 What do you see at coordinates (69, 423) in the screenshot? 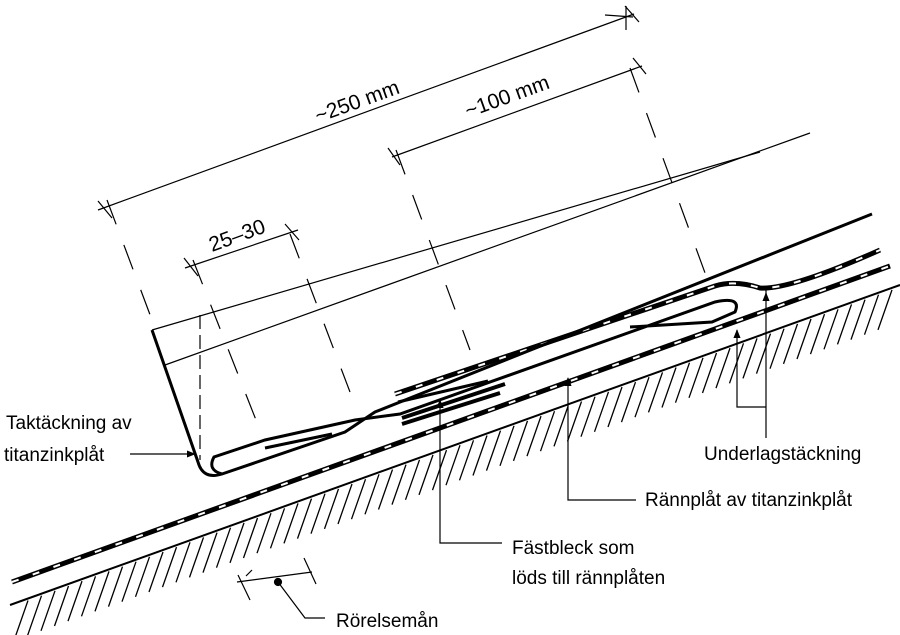
I see `label-roofing-line1: Taktäckning av` at bounding box center [69, 423].